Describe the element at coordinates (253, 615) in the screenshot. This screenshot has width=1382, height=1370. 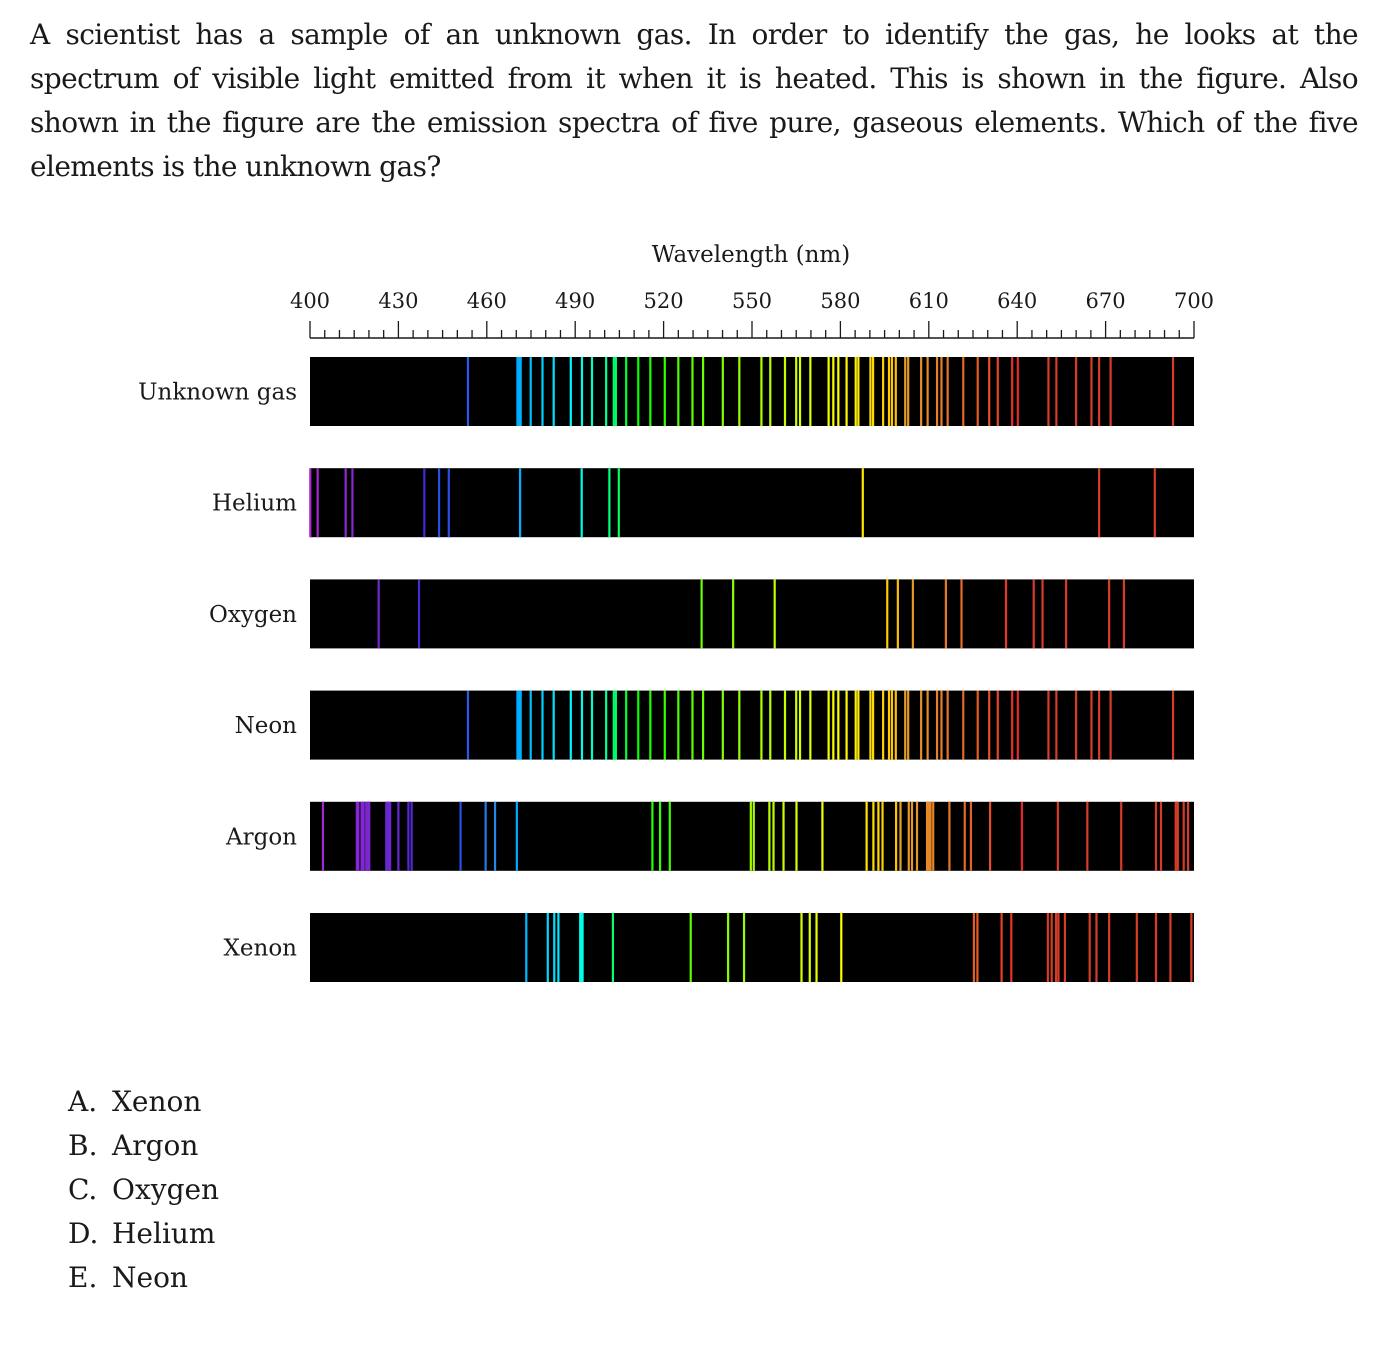
I see `spectrum-label: Oxygen` at that location.